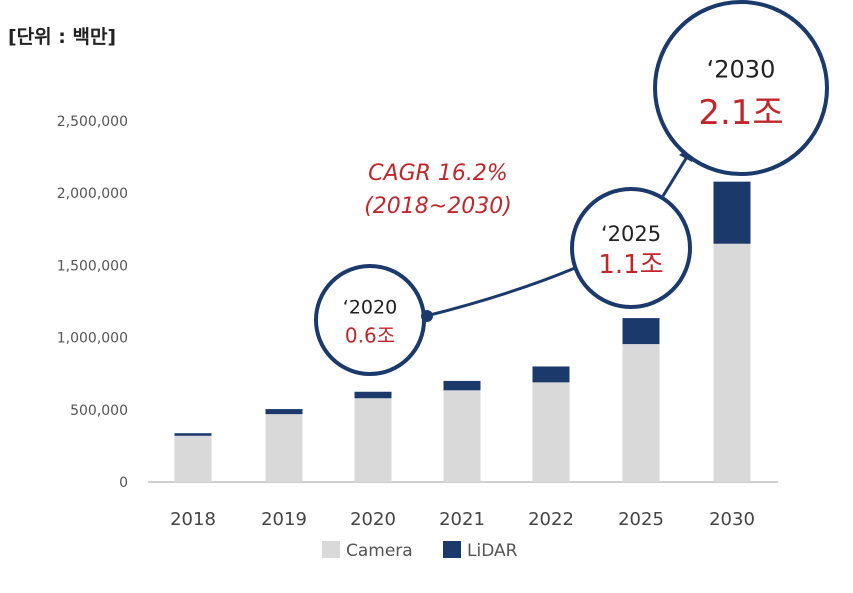  Describe the element at coordinates (284, 519) in the screenshot. I see `x-tick-label: 2019` at that location.